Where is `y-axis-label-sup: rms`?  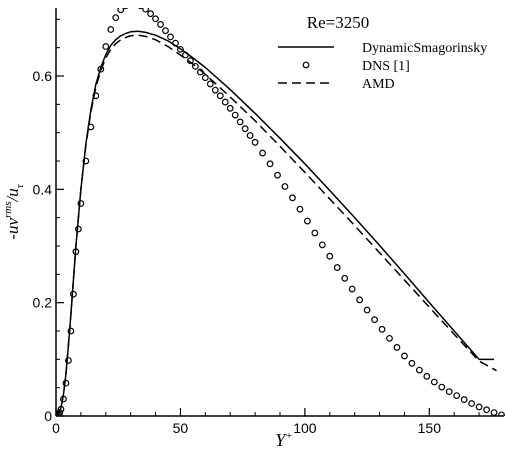 y-axis-label-sup: rms is located at coordinates (8, 209).